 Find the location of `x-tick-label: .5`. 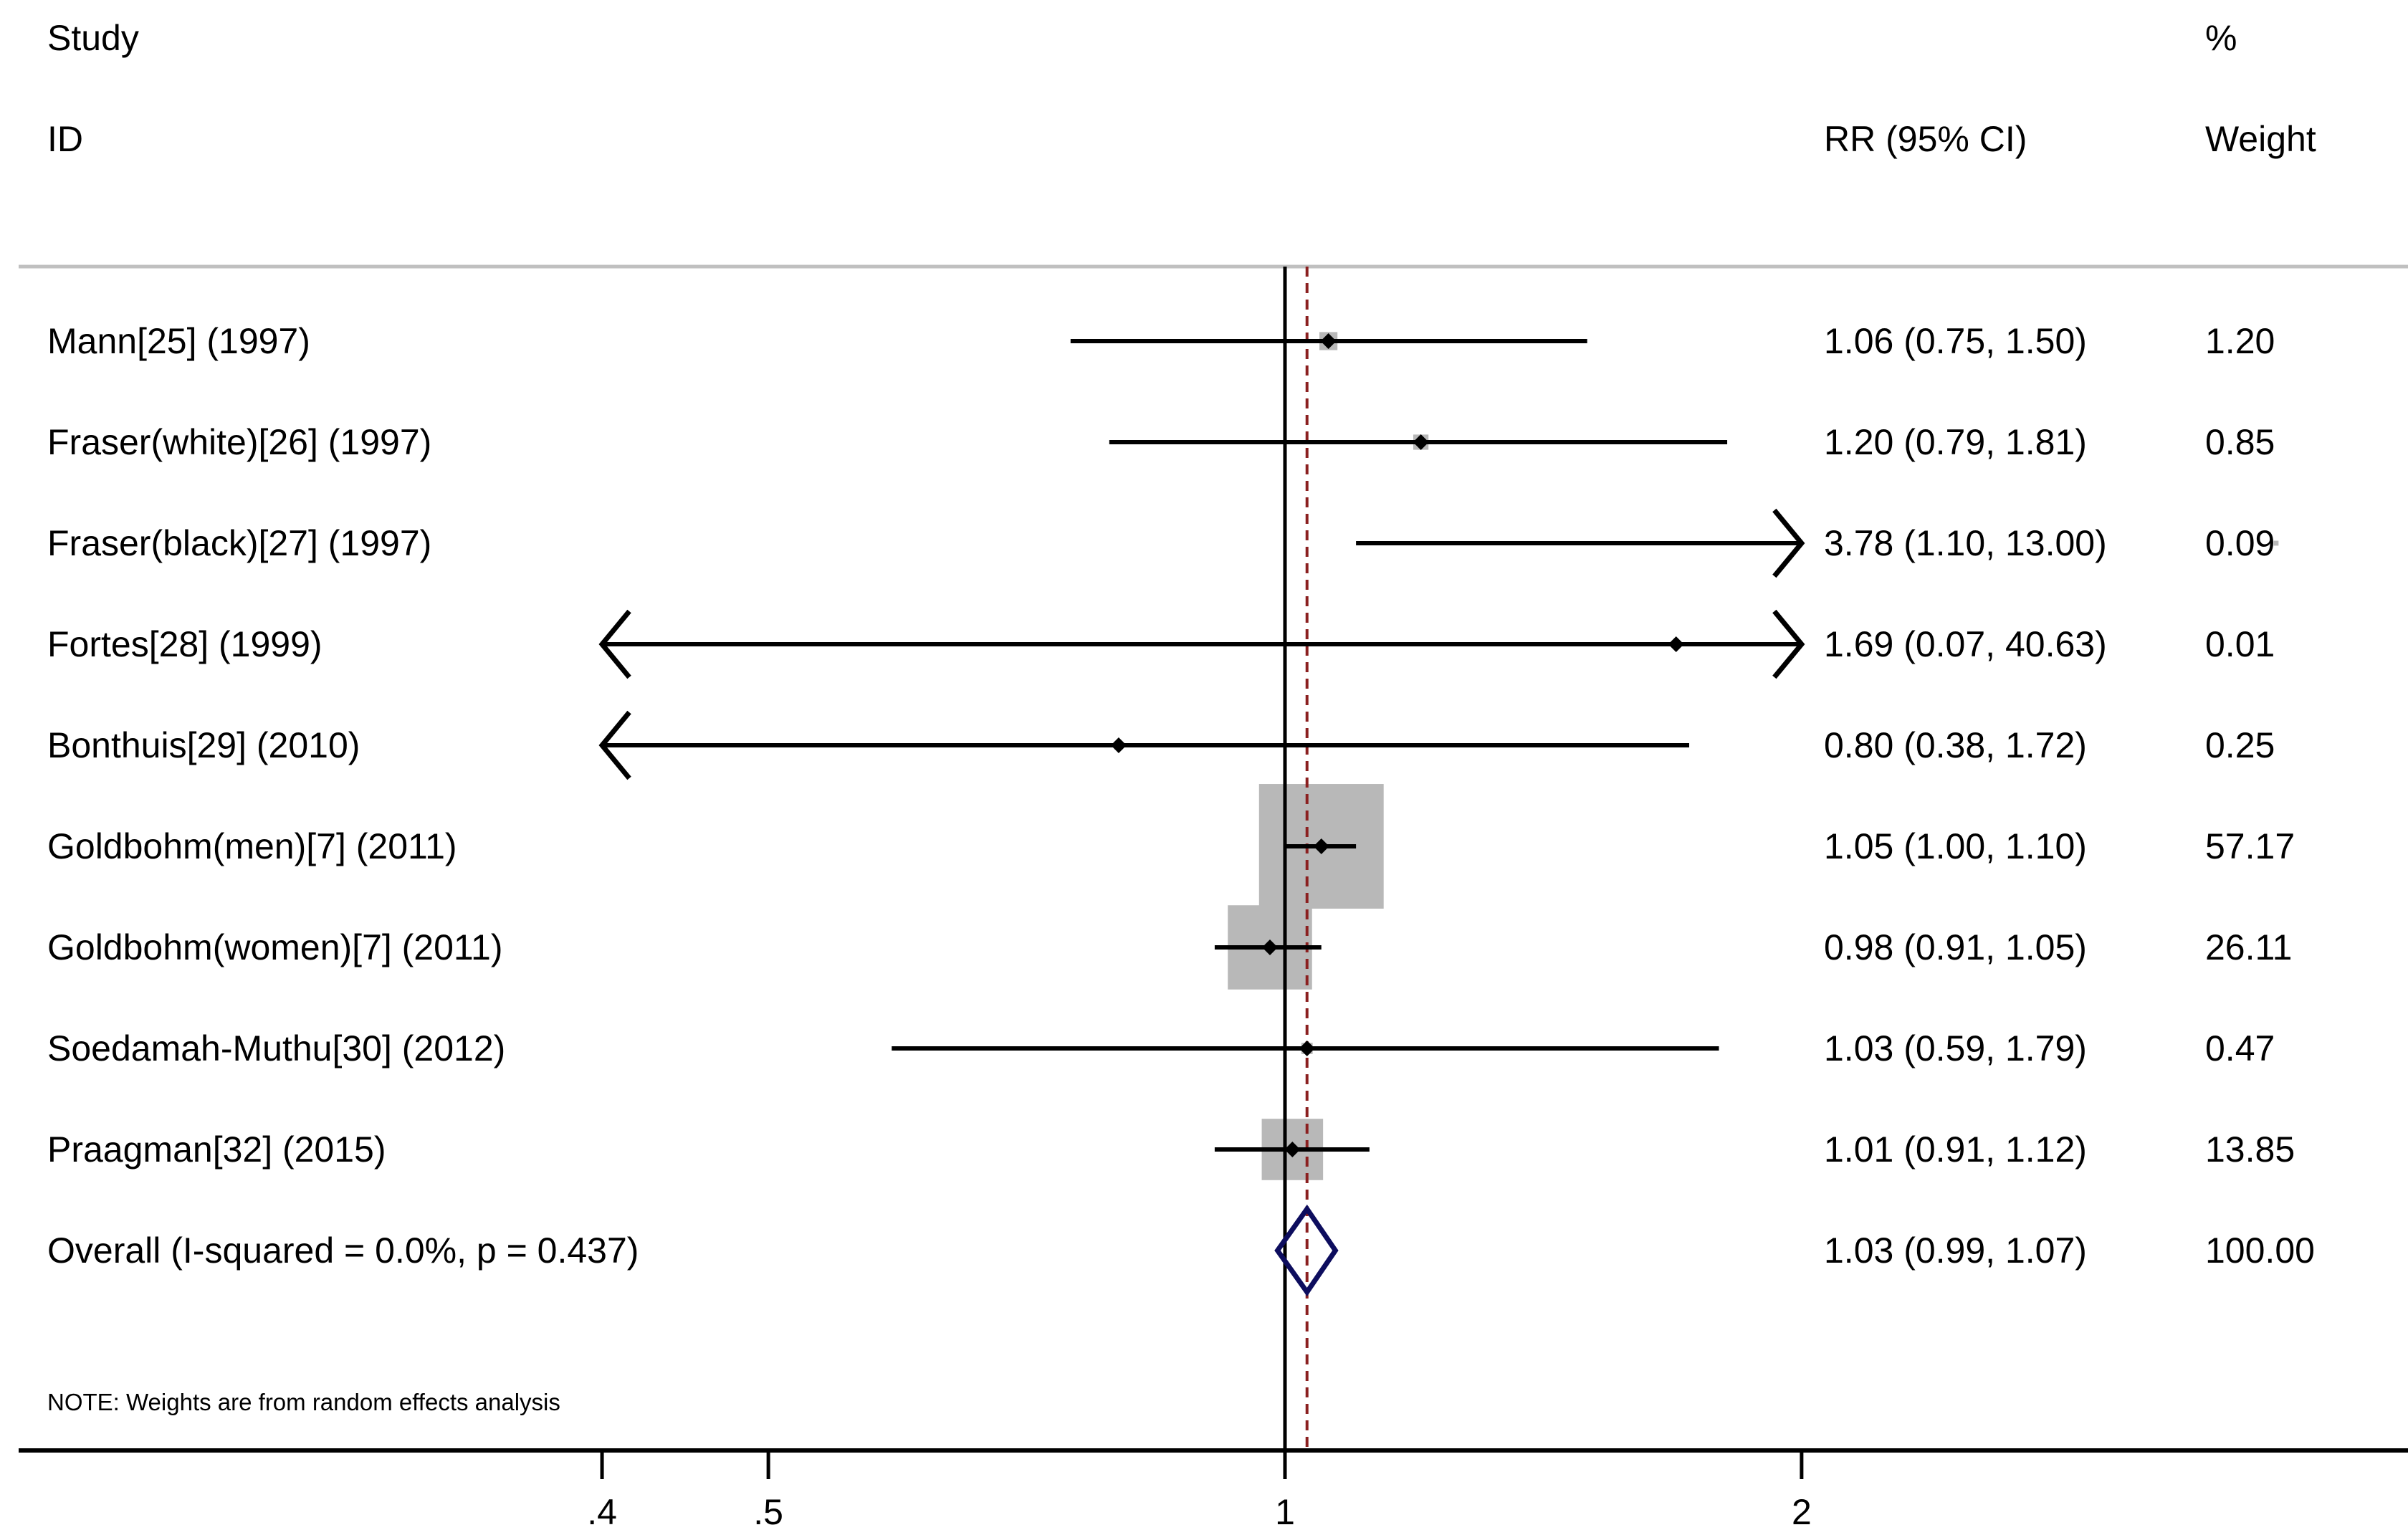

x-tick-label: .5 is located at coordinates (768, 1512).